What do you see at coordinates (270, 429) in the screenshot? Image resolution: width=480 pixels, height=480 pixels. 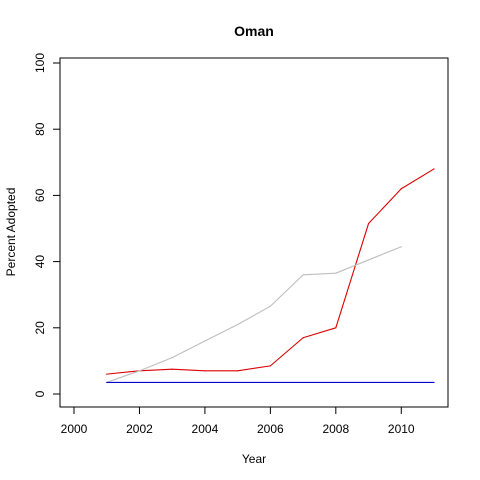 I see `x-tick-label: 2006` at bounding box center [270, 429].